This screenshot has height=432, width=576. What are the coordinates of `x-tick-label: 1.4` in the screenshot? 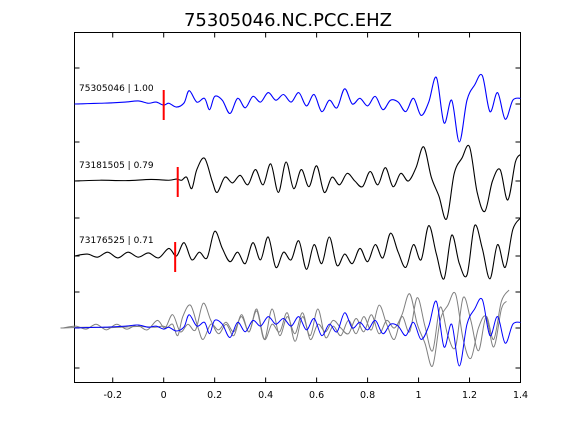 It's located at (520, 395).